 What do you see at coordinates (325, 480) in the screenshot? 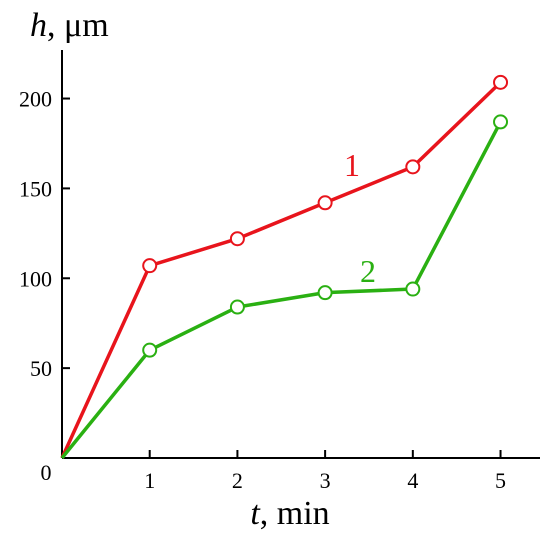
I see `x-tick-label: 3` at bounding box center [325, 480].